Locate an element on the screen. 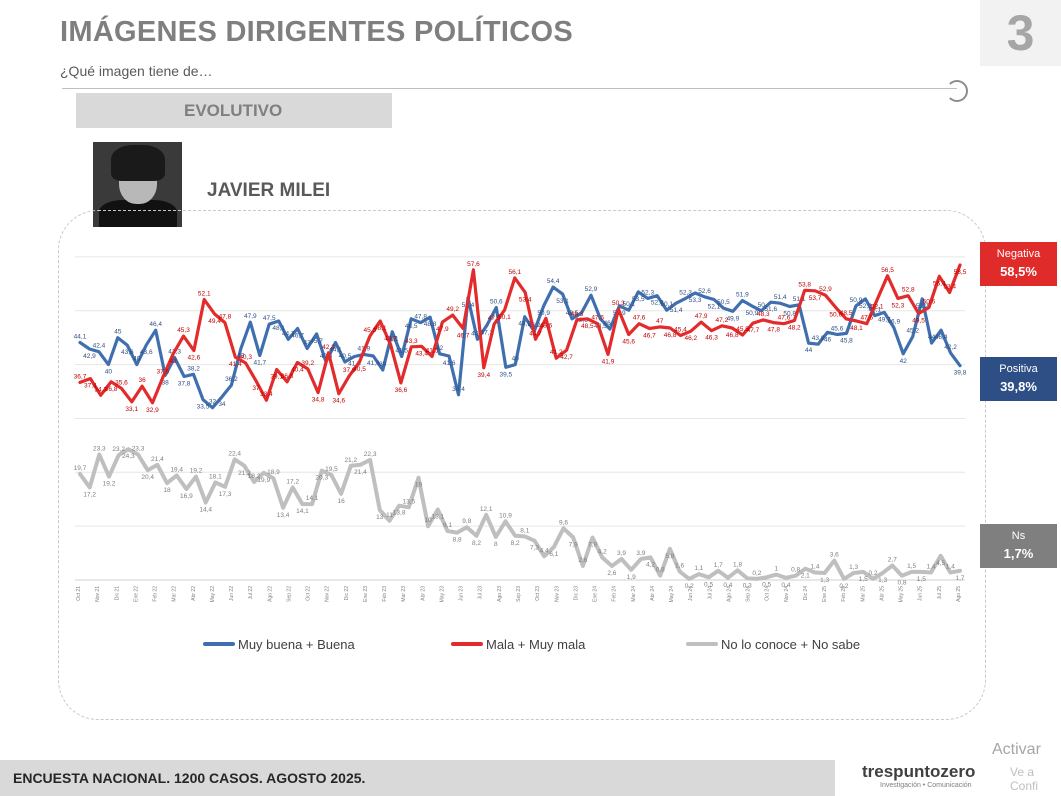 This screenshot has width=1061, height=796. data-label: 10 is located at coordinates (429, 520).